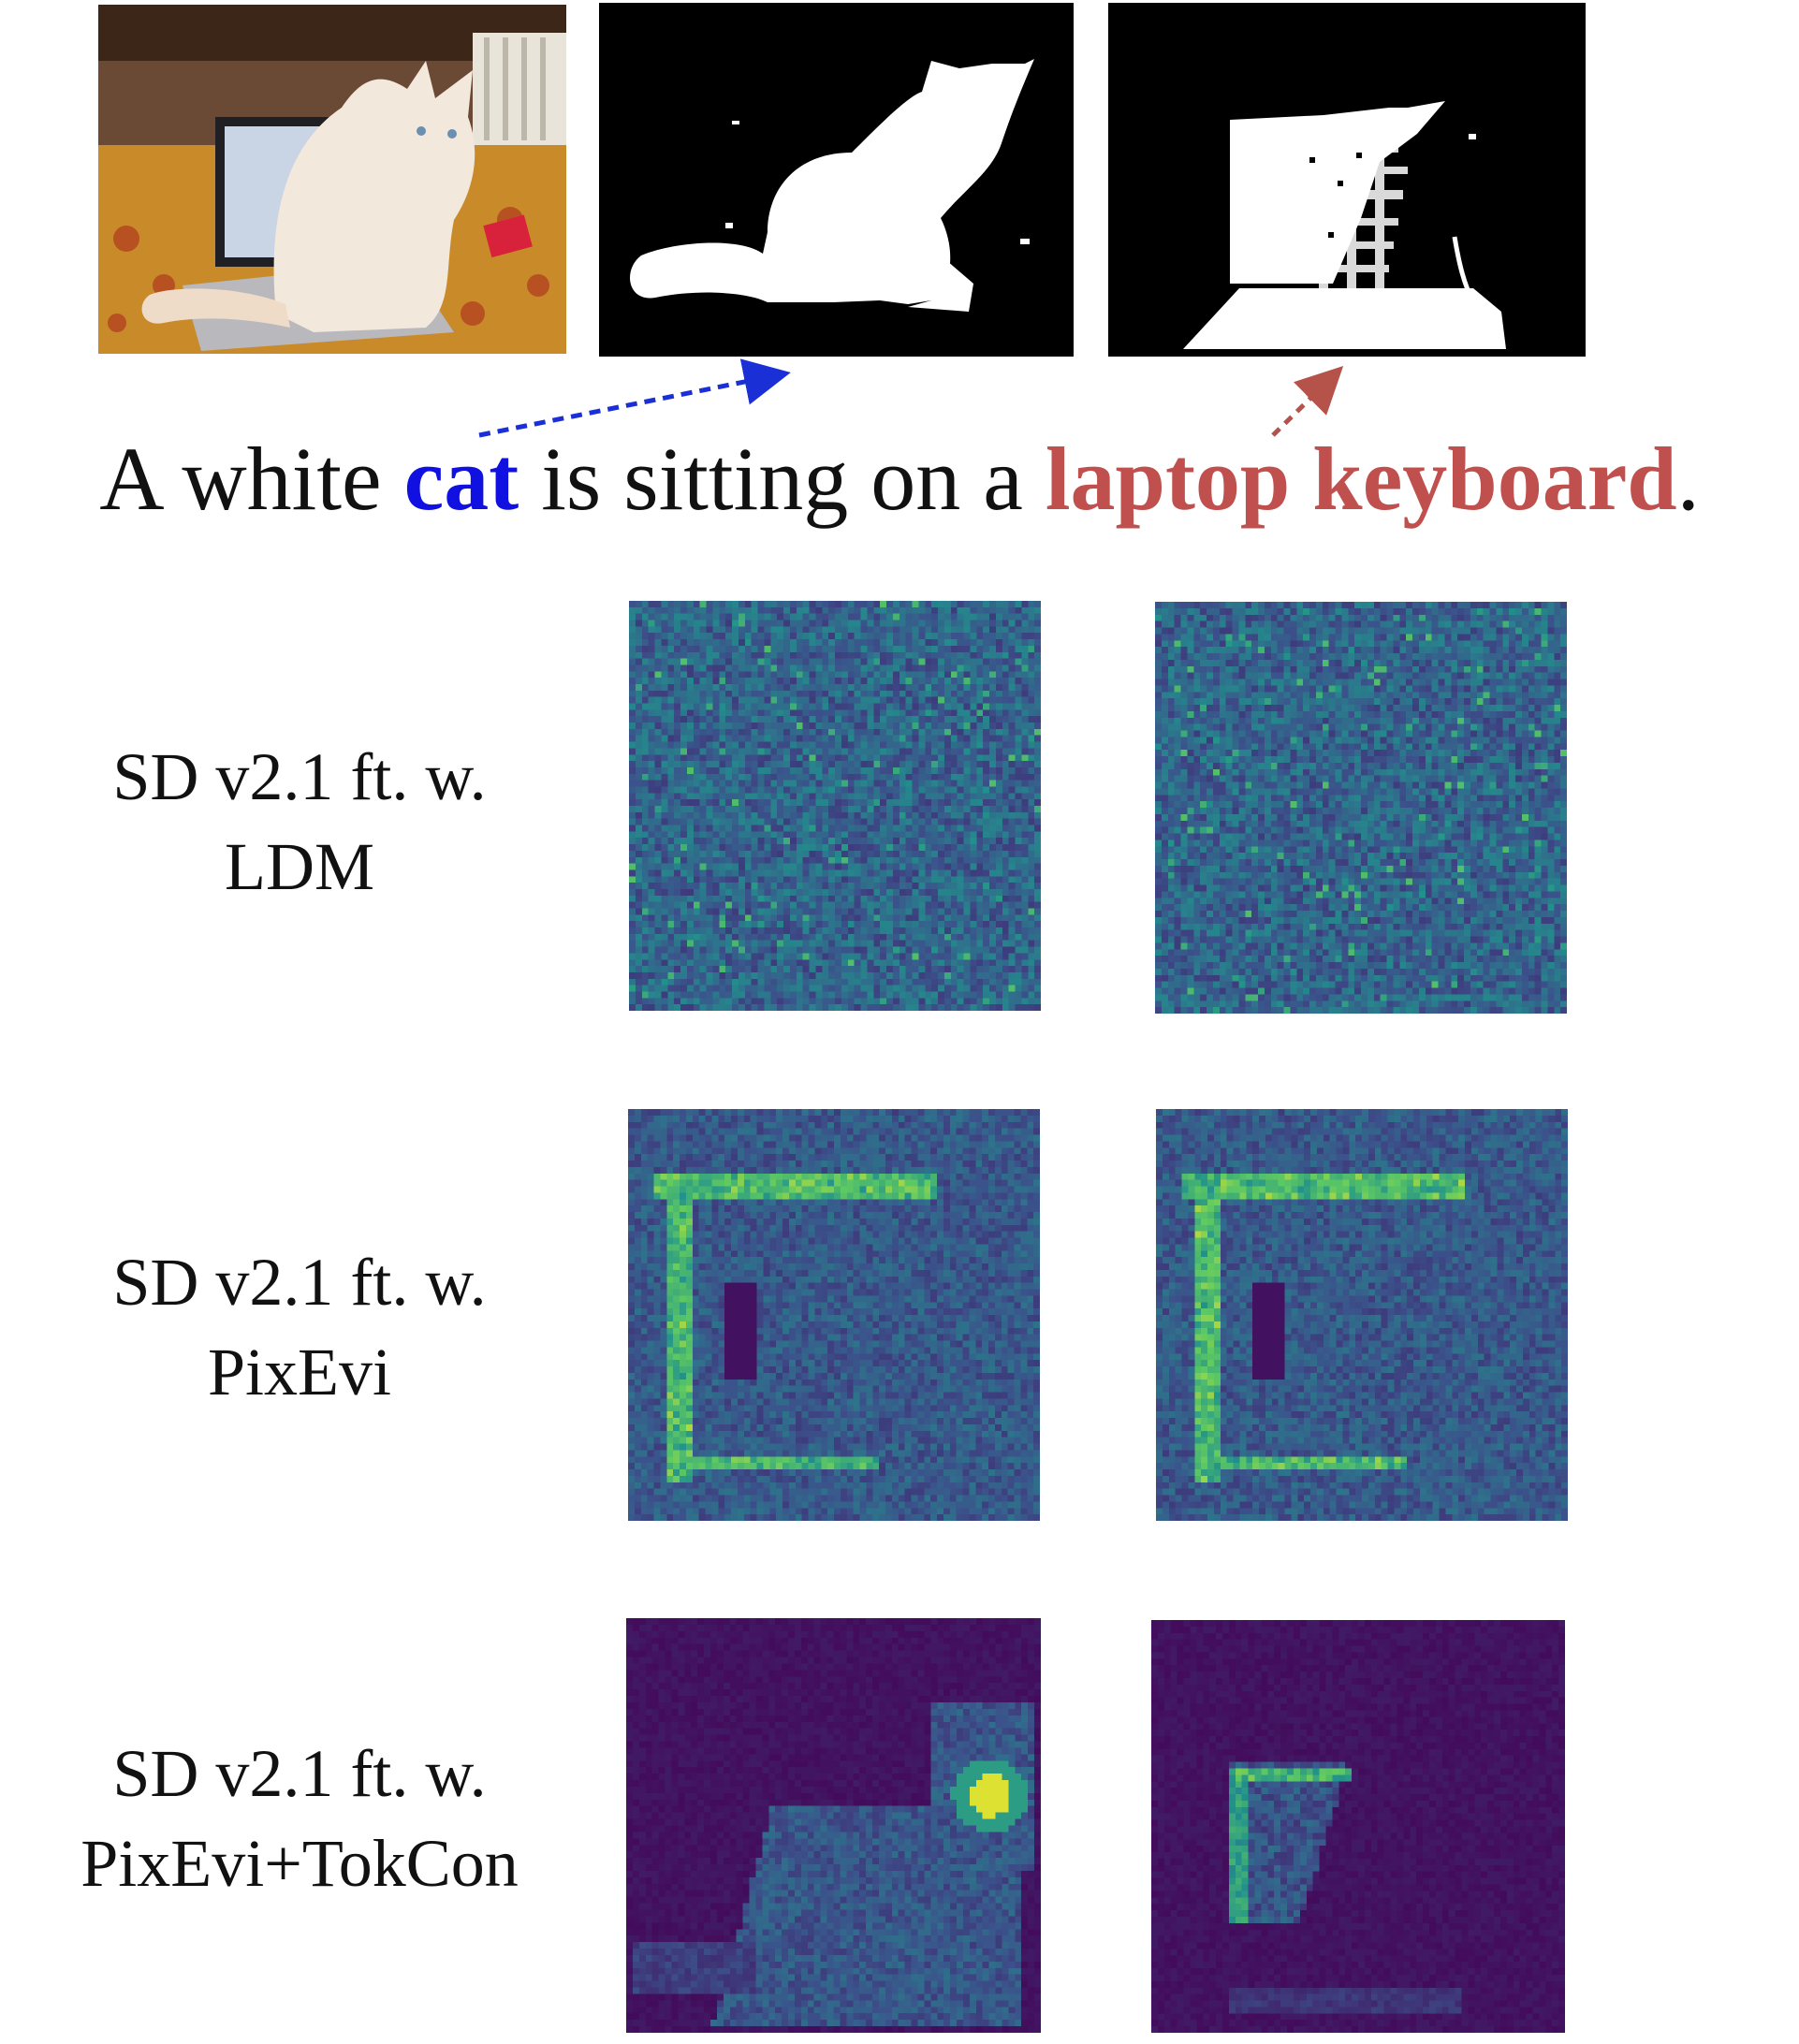  What do you see at coordinates (1361, 479) in the screenshot?
I see `caption-word-laptop-keyboard: laptop keyboard` at bounding box center [1361, 479].